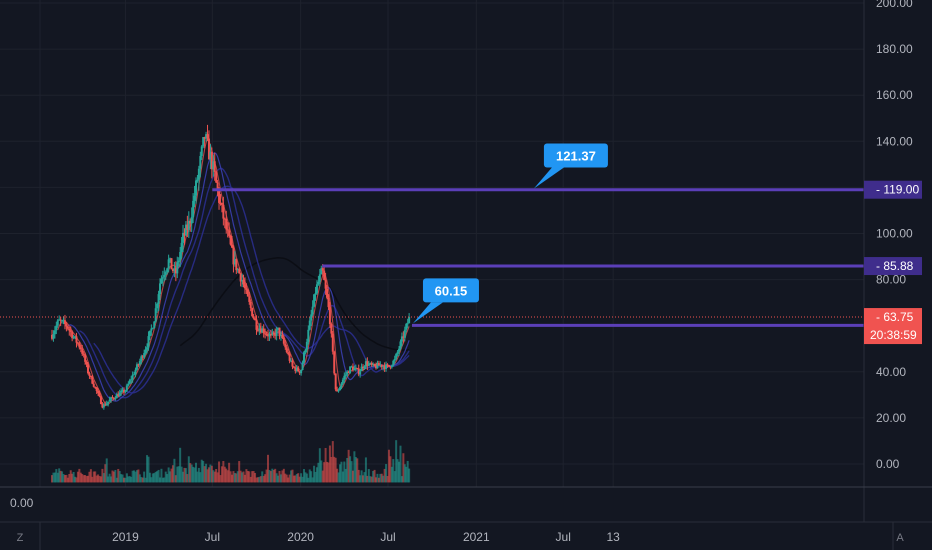 The width and height of the screenshot is (932, 550). I want to click on z-button: Z, so click(20, 538).